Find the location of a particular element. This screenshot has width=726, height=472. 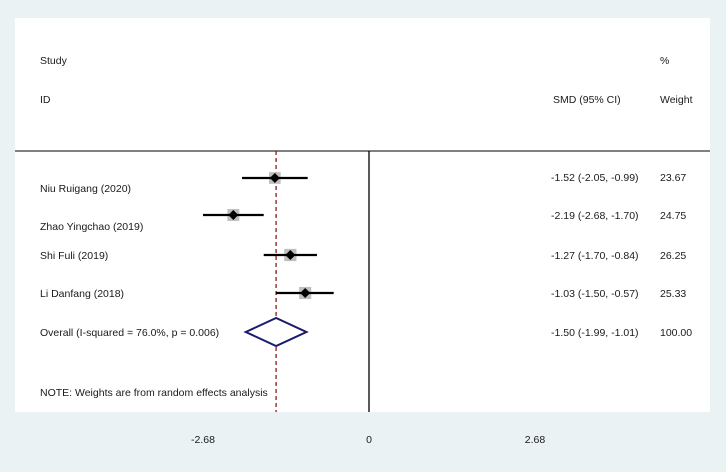

header-id-label: ID is located at coordinates (45, 100).